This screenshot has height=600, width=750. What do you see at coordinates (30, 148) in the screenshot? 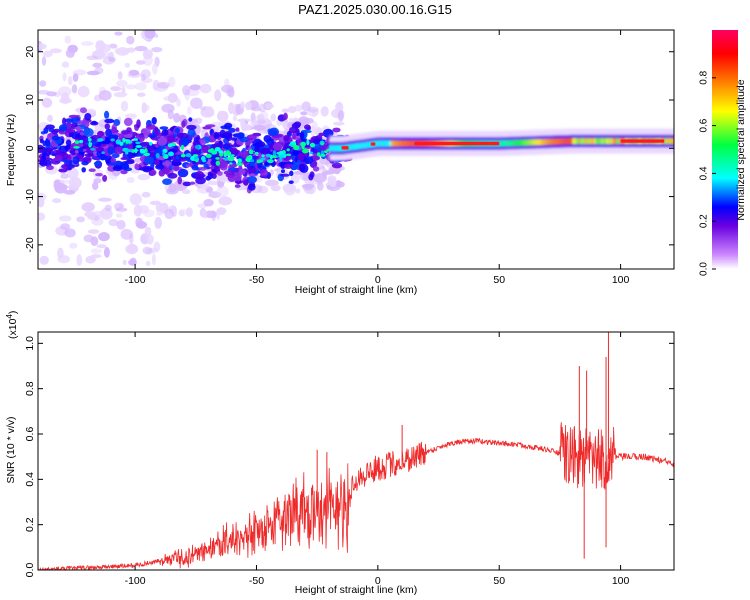
I see `y-tick-label: 0` at bounding box center [30, 148].